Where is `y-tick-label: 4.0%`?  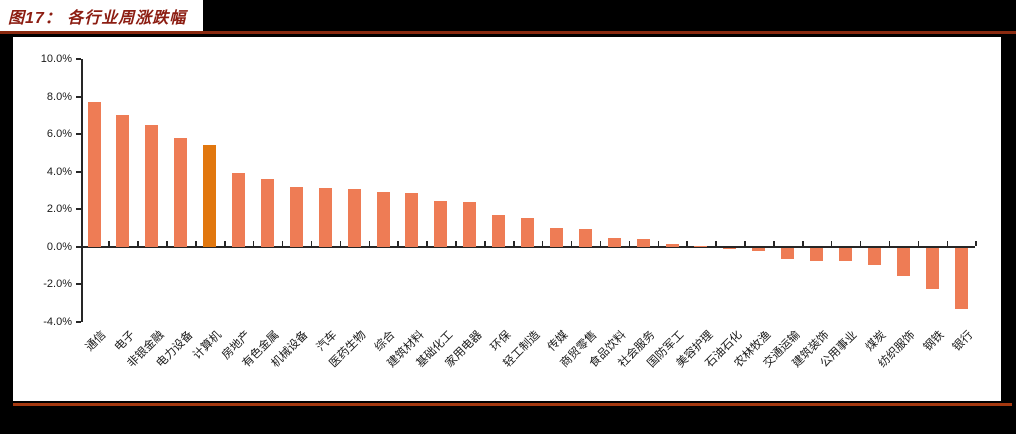 y-tick-label: 4.0% is located at coordinates (59, 171).